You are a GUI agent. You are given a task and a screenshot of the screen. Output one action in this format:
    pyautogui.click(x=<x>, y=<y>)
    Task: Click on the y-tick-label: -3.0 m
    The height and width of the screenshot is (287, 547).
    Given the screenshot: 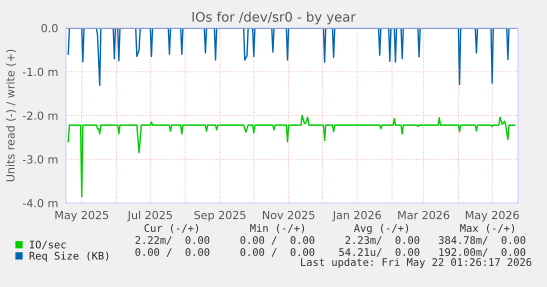 What is the action you would take?
    pyautogui.click(x=40, y=159)
    